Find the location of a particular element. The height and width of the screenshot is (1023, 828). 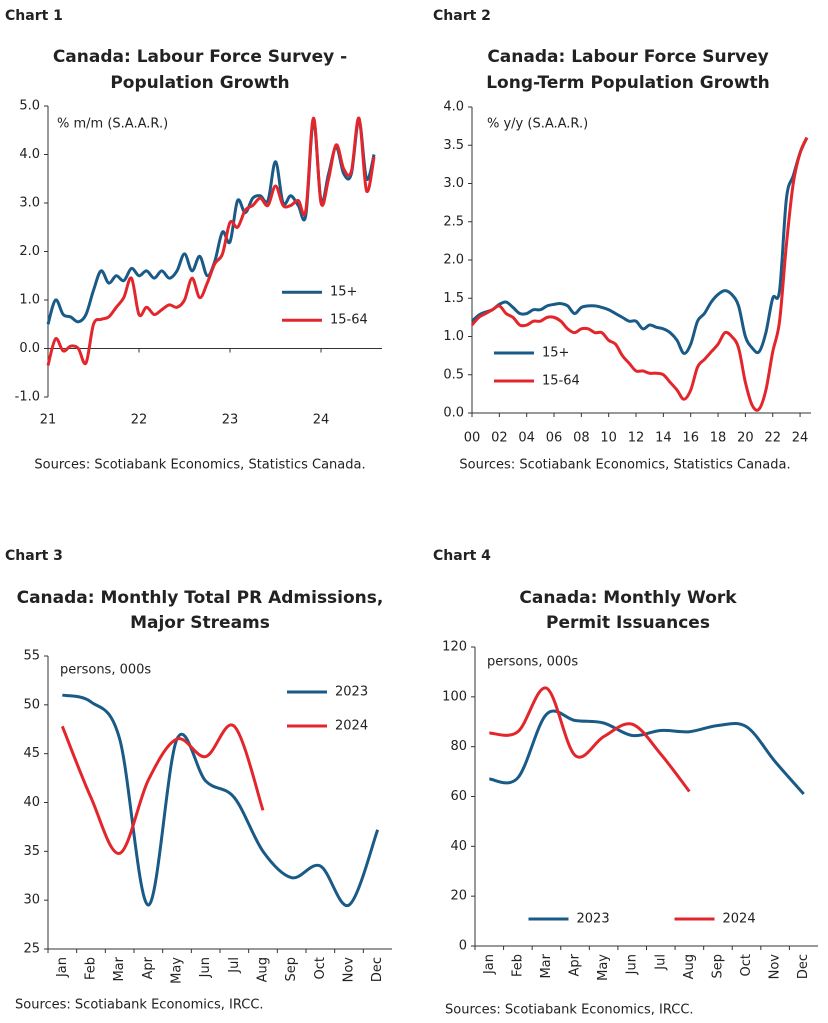

y-tick-label: 3.5 is located at coordinates (453, 145).